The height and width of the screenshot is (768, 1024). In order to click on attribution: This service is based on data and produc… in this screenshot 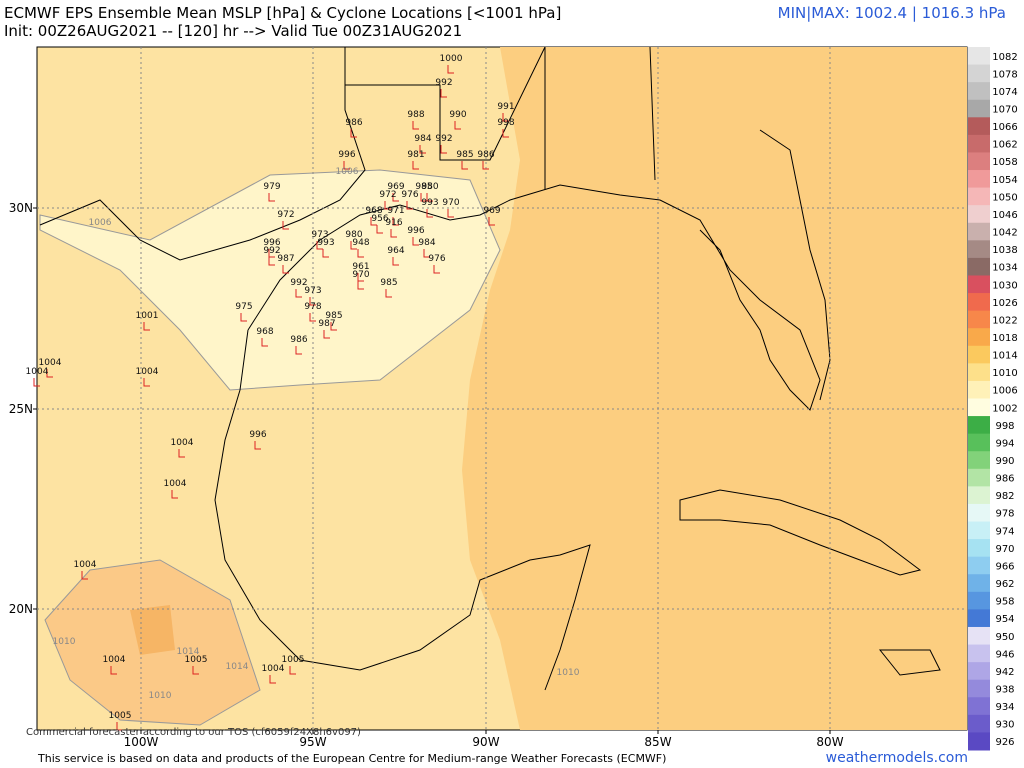, I will do `click(352, 758)`.